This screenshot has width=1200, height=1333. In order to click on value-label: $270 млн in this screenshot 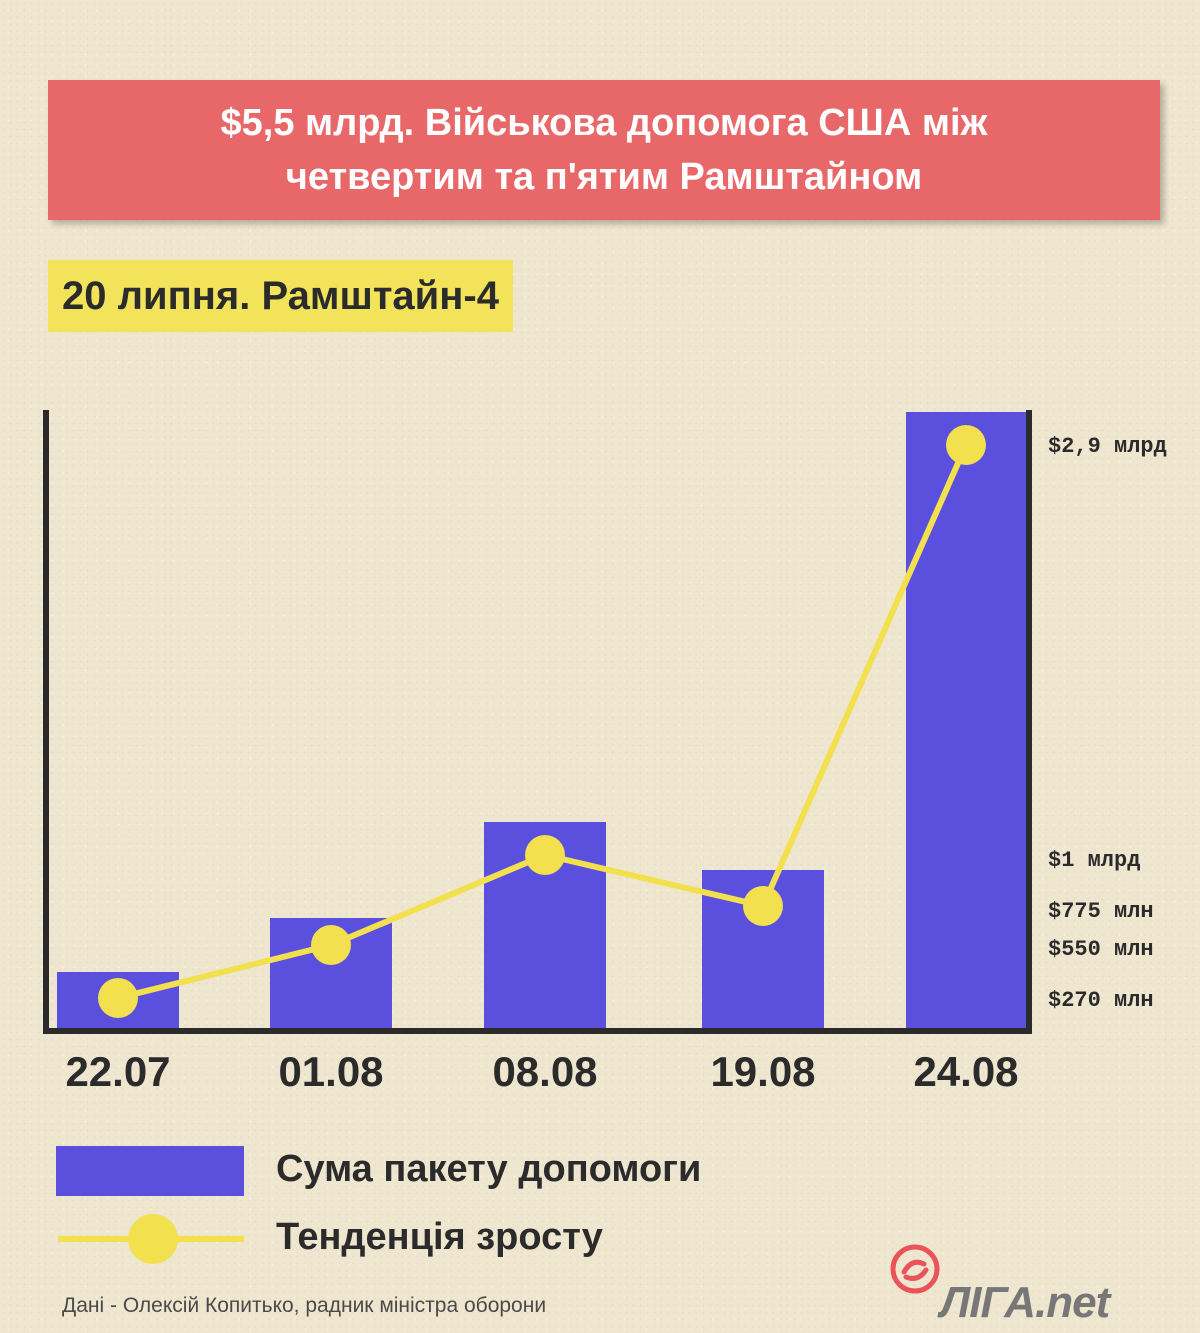, I will do `click(1101, 1000)`.